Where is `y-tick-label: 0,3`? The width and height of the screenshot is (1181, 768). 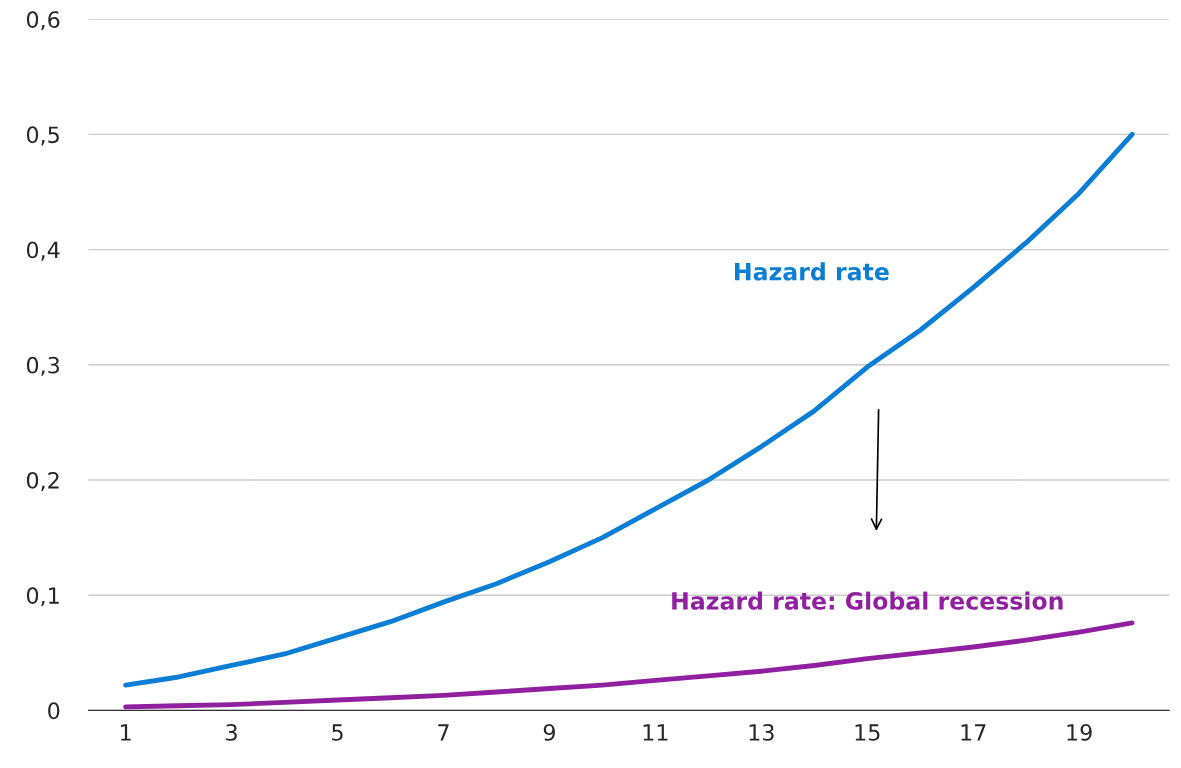 y-tick-label: 0,3 is located at coordinates (43, 366).